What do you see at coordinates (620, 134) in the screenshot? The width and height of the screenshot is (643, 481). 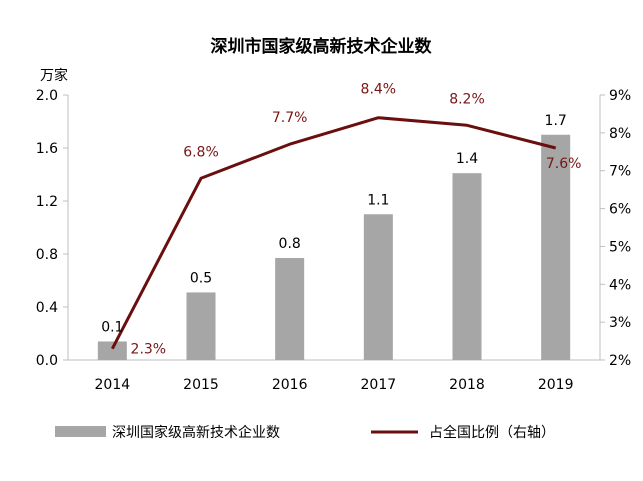 I see `right-tick-label: 8%` at bounding box center [620, 134].